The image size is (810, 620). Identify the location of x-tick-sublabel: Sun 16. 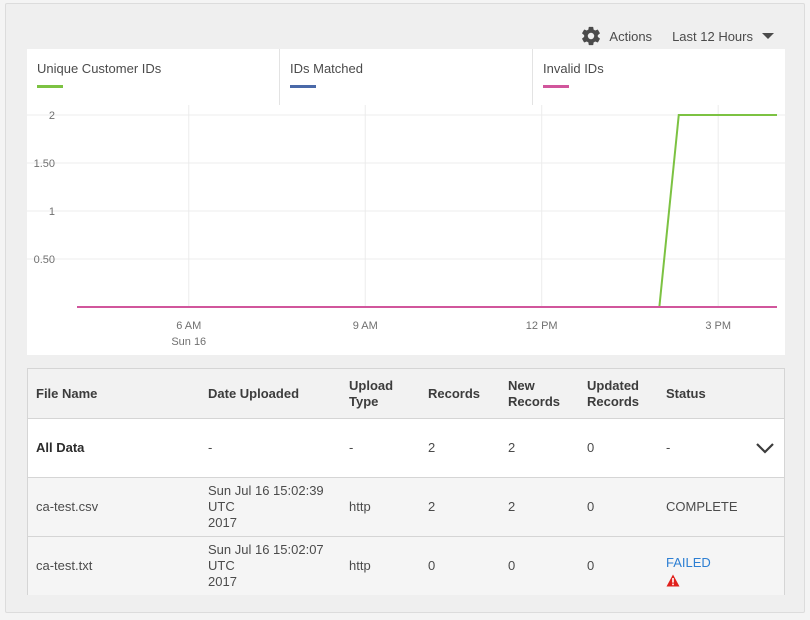
(188, 342).